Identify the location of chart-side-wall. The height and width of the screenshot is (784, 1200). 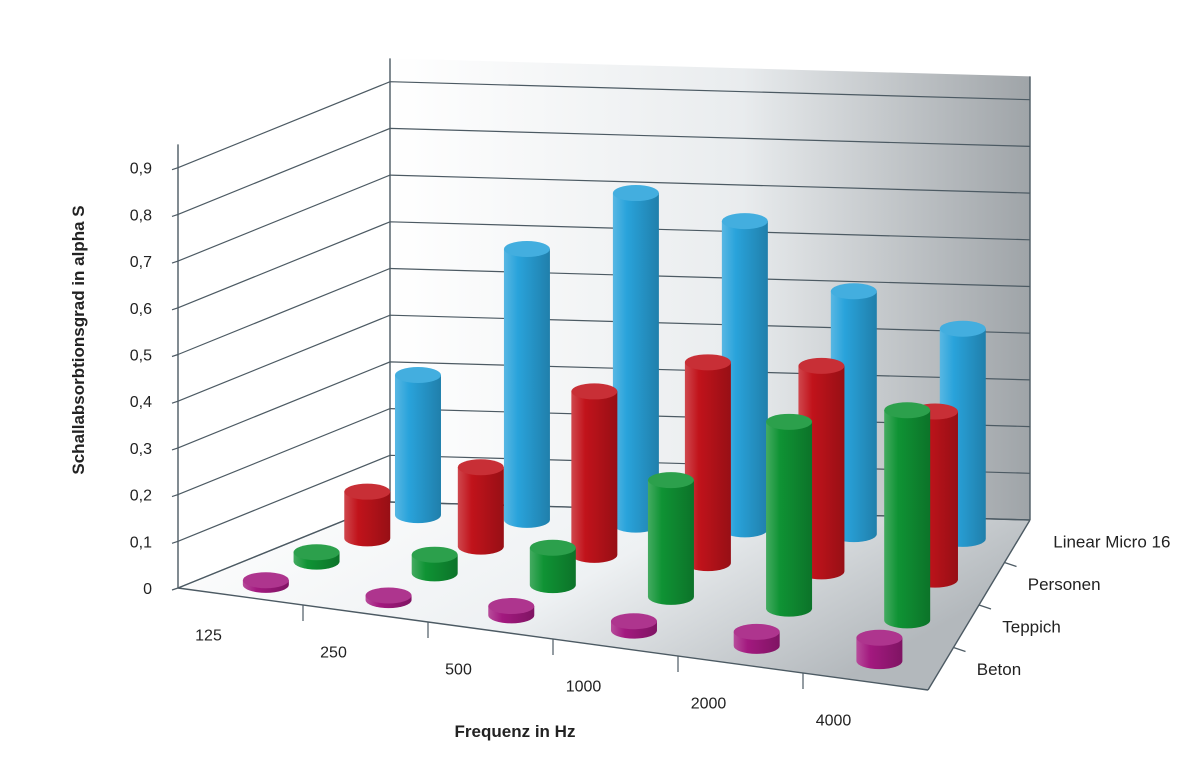
(284, 323).